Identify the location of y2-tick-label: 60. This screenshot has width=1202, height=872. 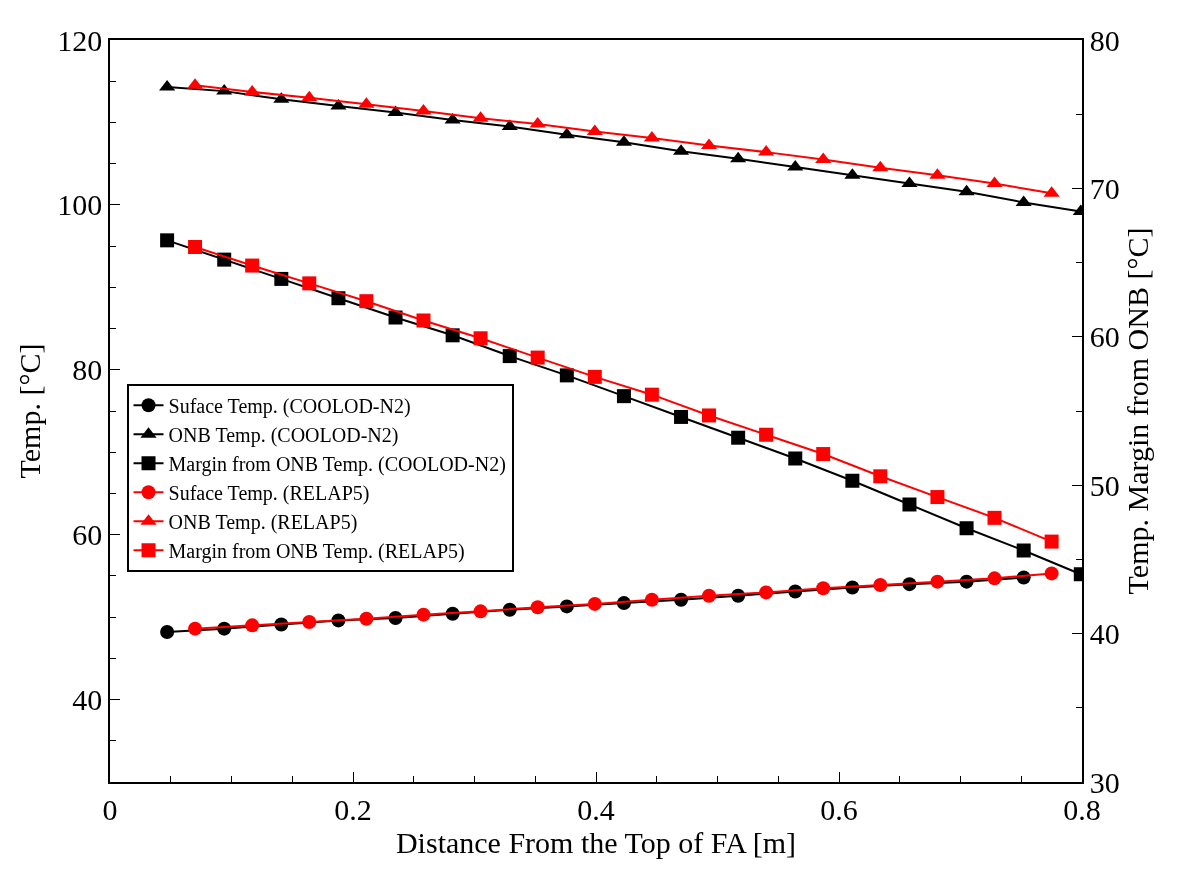
(1104, 337).